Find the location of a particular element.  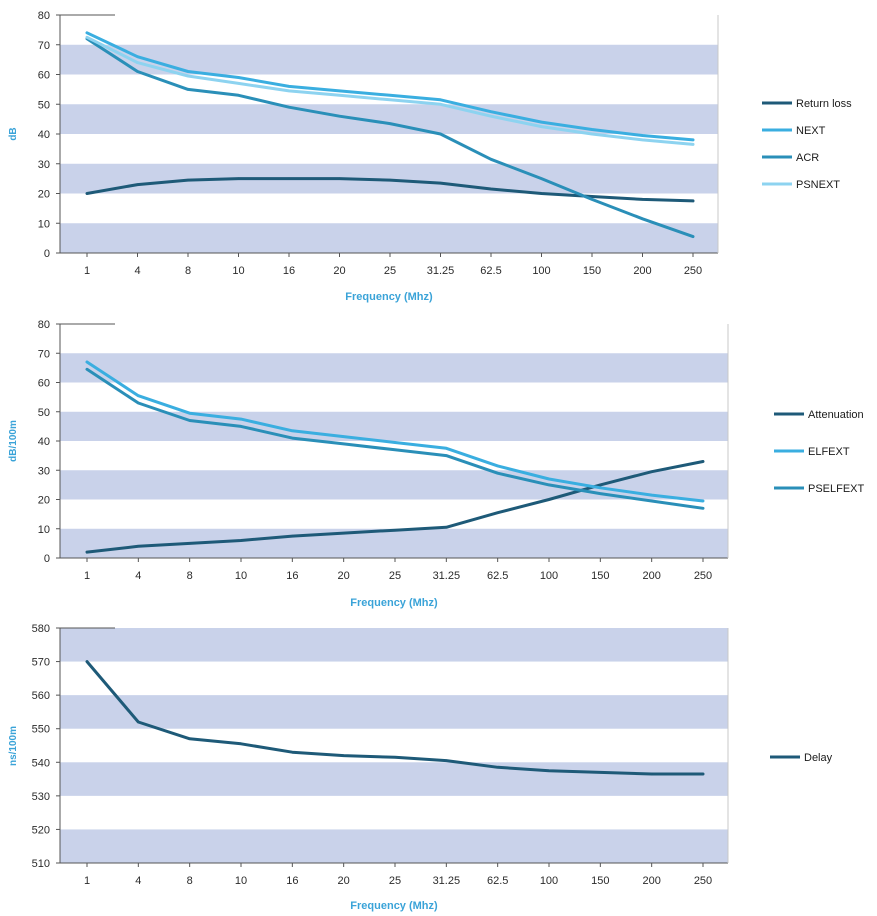

y-tick-label: 20 is located at coordinates (44, 195).